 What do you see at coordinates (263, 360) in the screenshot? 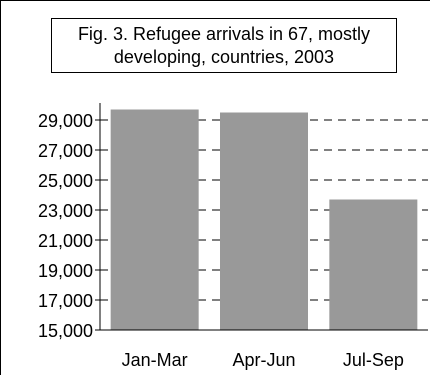
I see `x-tick-label: Apr-Jun` at bounding box center [263, 360].